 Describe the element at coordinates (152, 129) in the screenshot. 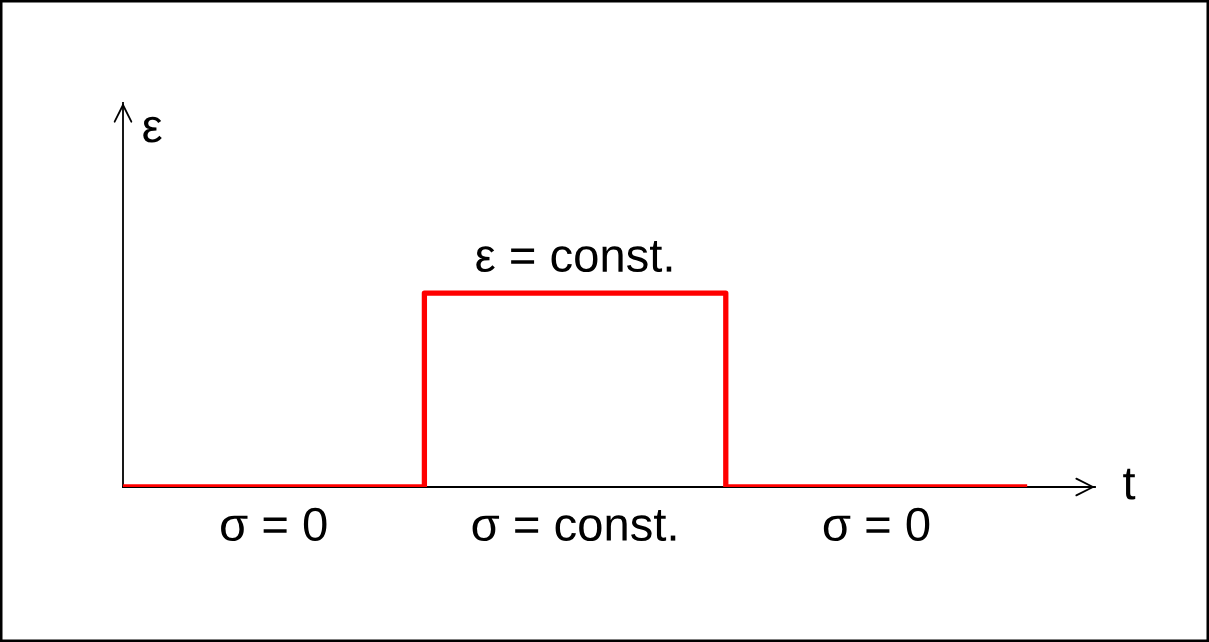

I see `y-axis-title: ε` at that location.